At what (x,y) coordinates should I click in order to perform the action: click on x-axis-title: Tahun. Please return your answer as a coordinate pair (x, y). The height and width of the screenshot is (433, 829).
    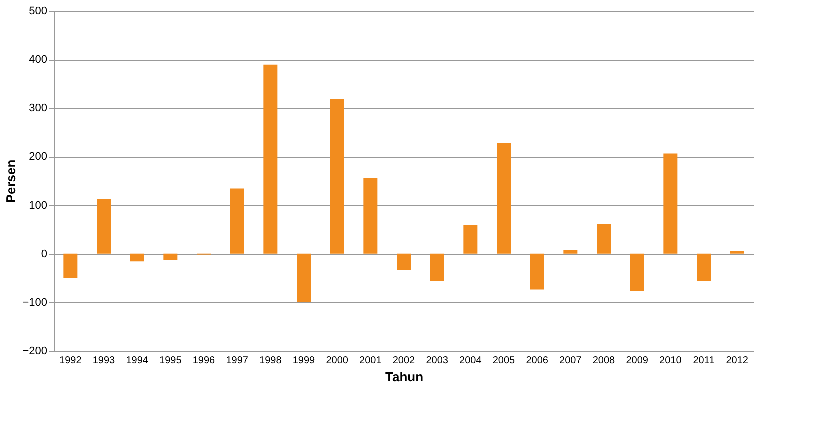
    Looking at the image, I should click on (404, 377).